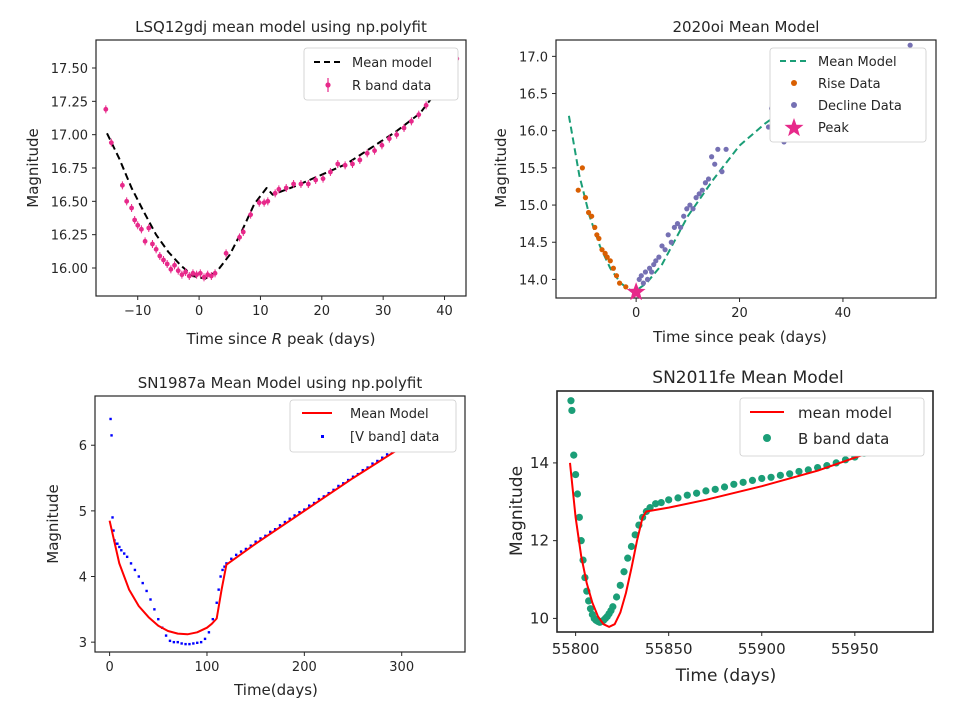 The height and width of the screenshot is (720, 960). I want to click on legend-label-mean-model: Mean model, so click(392, 63).